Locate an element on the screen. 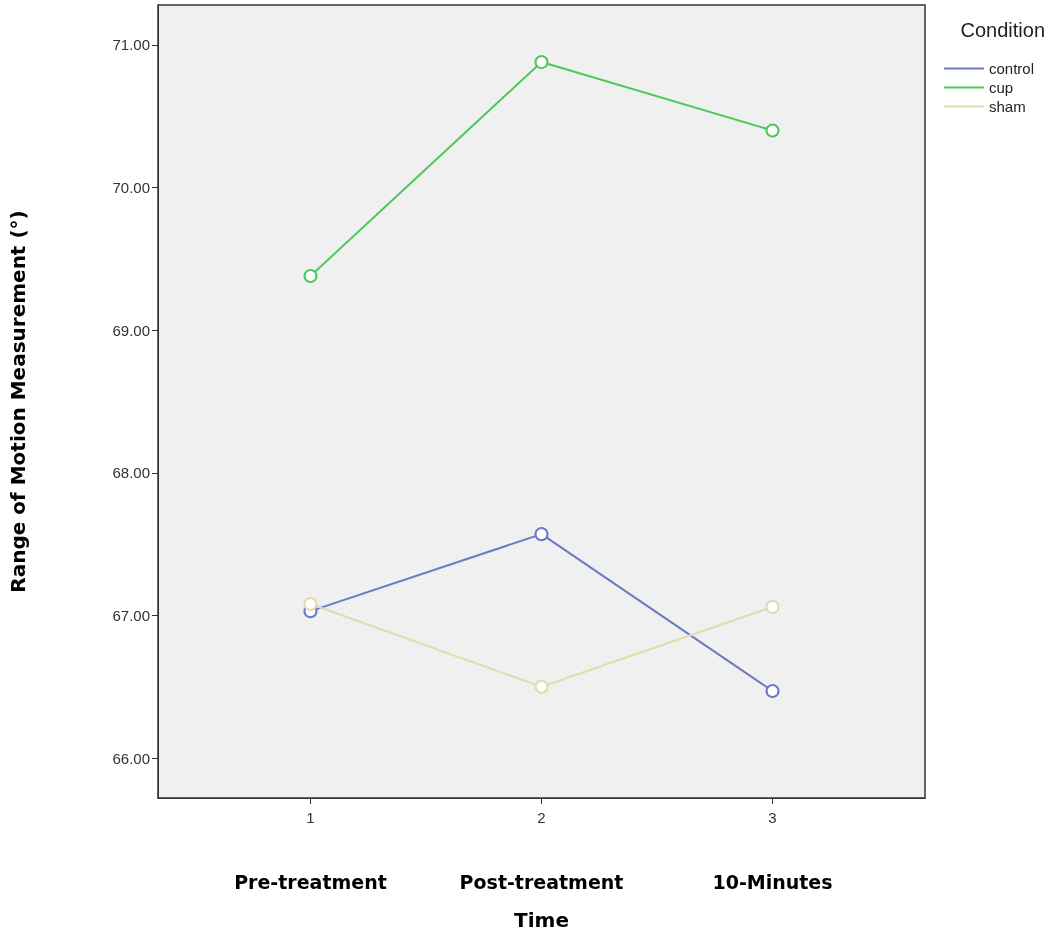  text: Pre-treatment is located at coordinates (310, 881).